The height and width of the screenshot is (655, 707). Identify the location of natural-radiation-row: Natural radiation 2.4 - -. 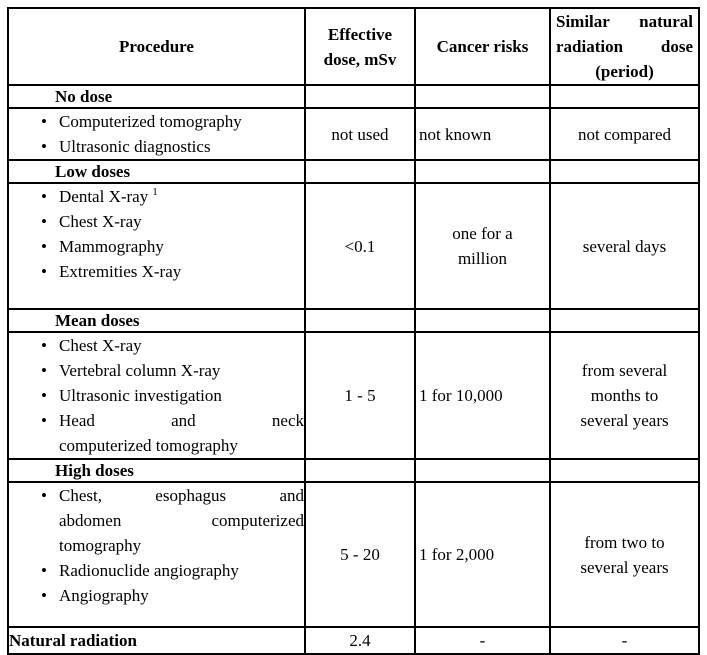
(353, 640).